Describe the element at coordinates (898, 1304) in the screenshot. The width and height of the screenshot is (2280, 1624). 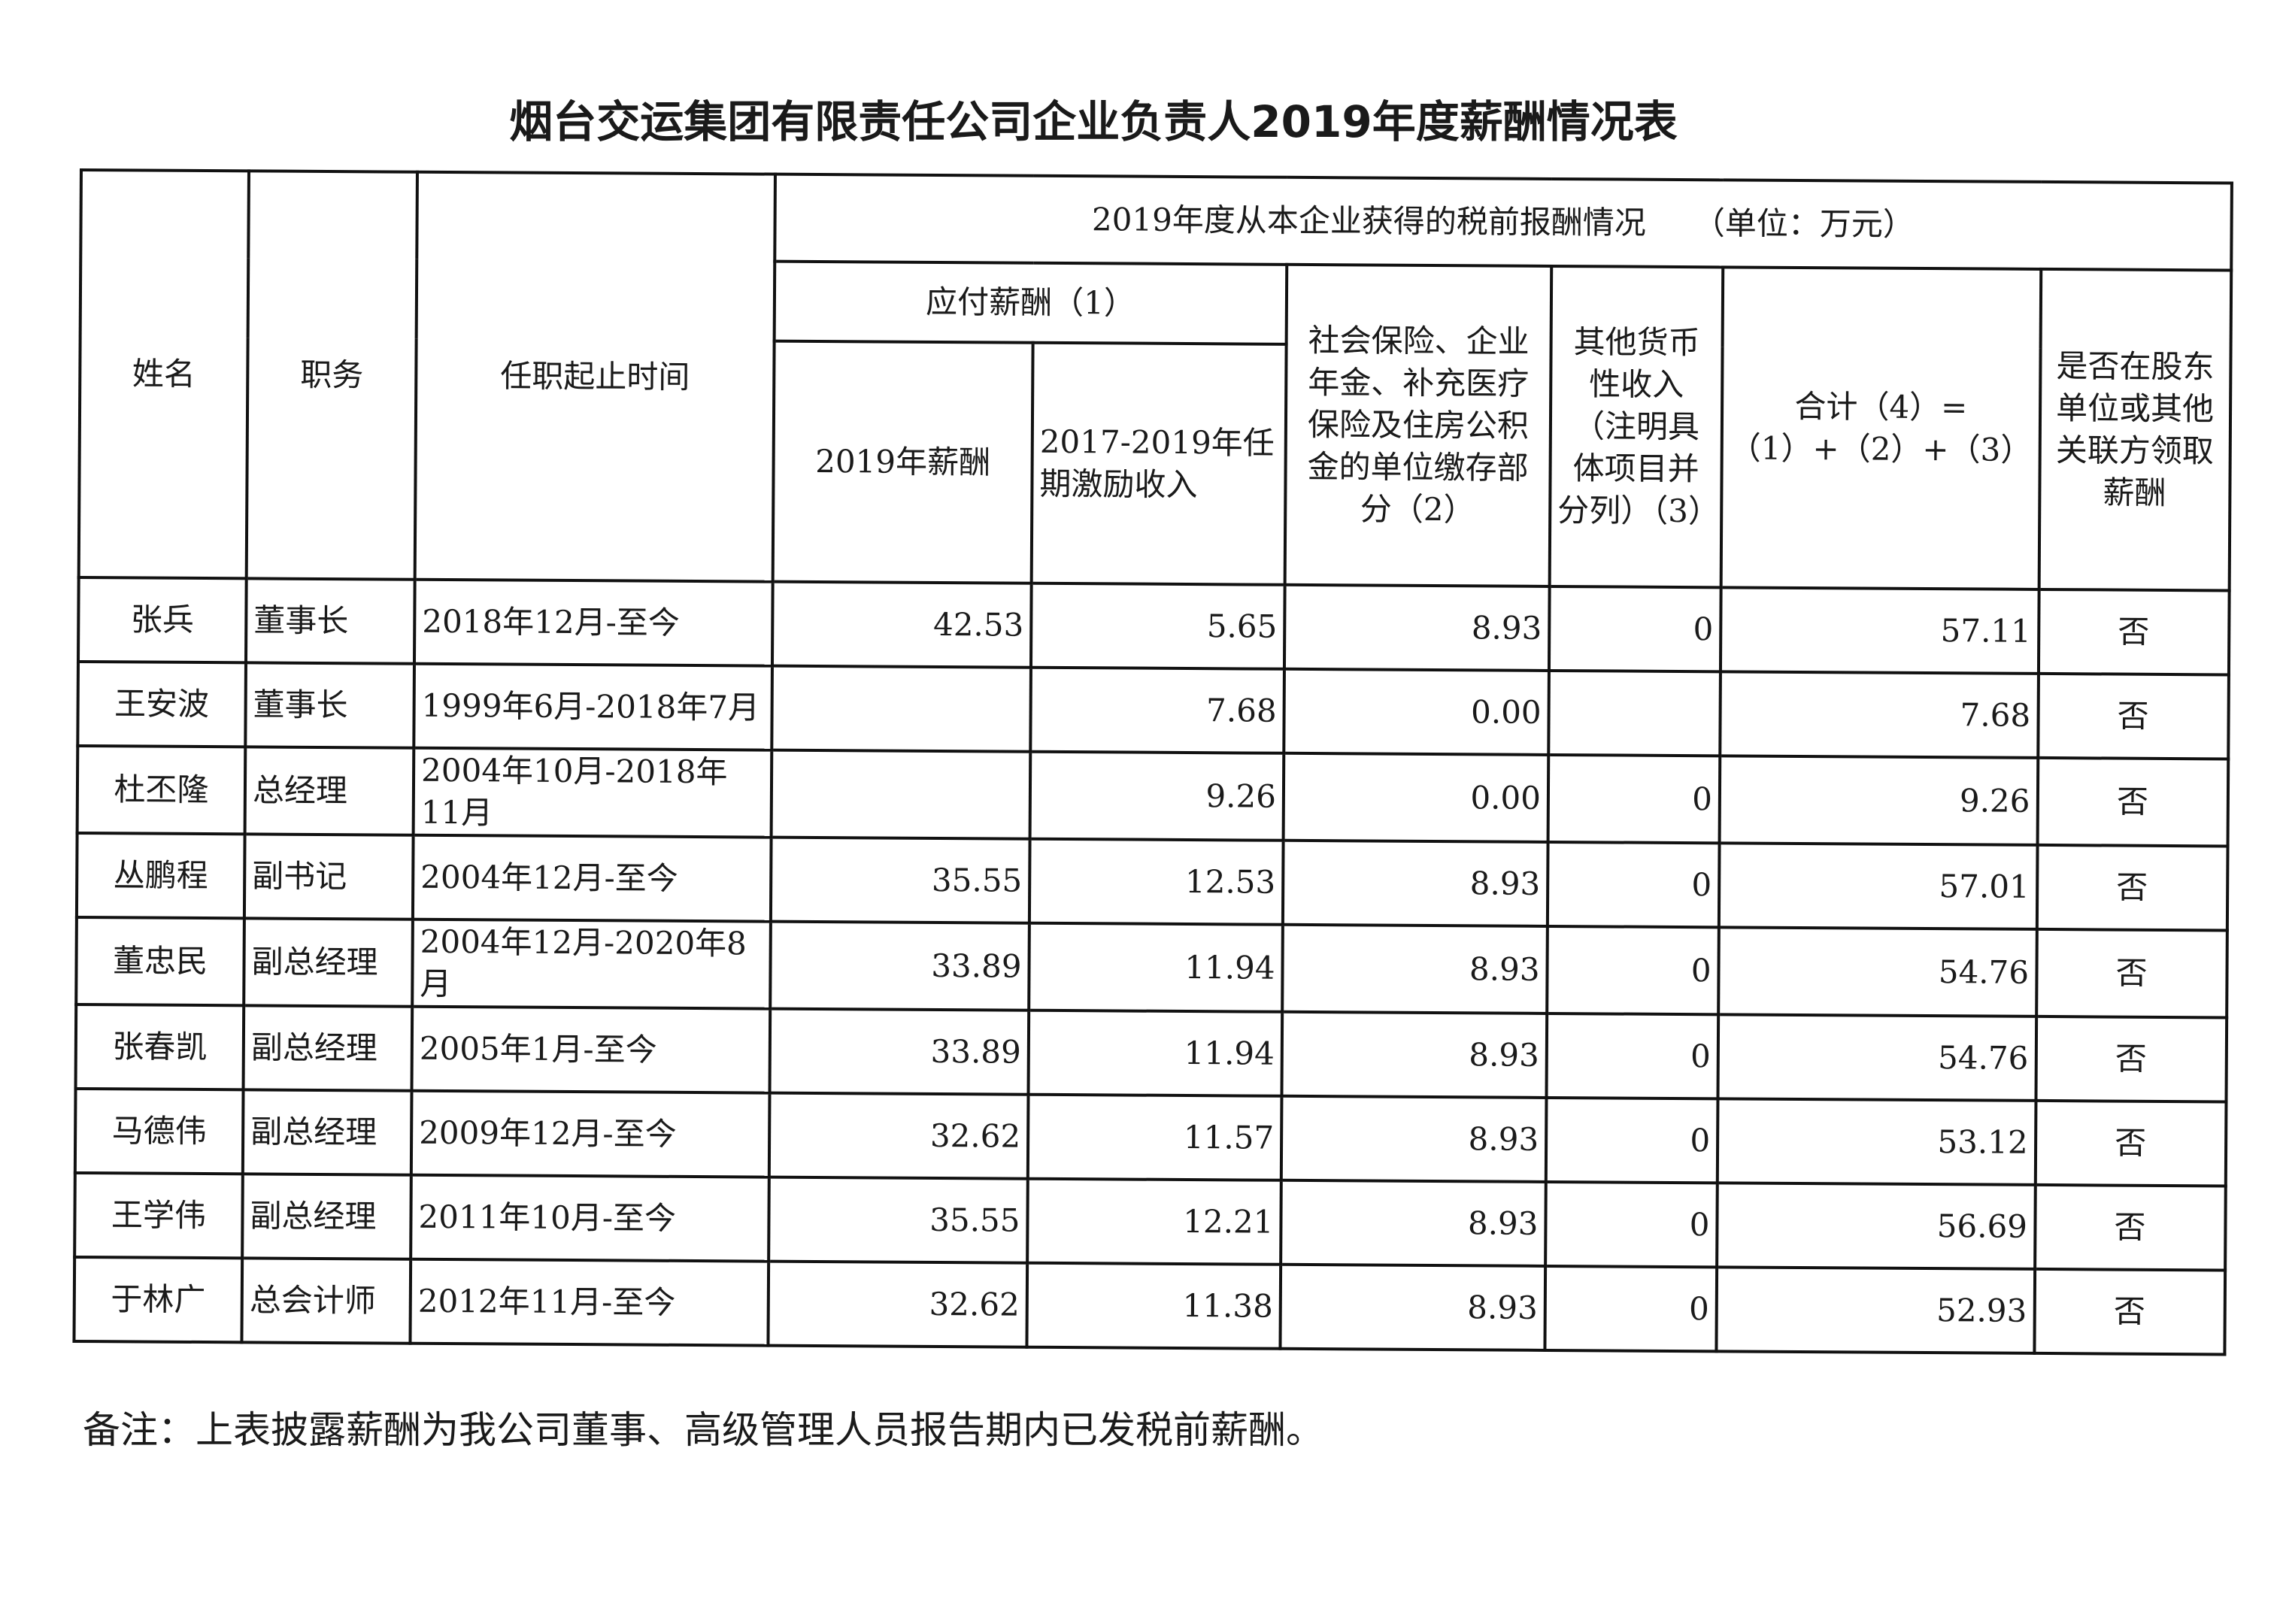
I see `cell-salary: 32.62` at that location.